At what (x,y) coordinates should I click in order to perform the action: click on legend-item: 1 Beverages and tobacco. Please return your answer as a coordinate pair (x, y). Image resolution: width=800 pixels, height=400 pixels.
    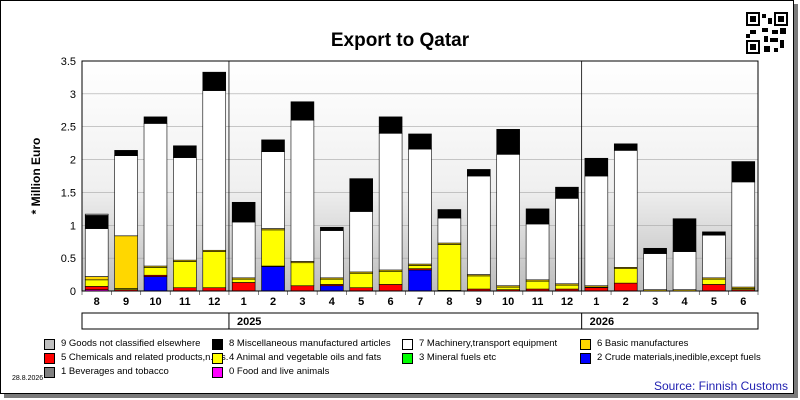
    Looking at the image, I should click on (106, 372).